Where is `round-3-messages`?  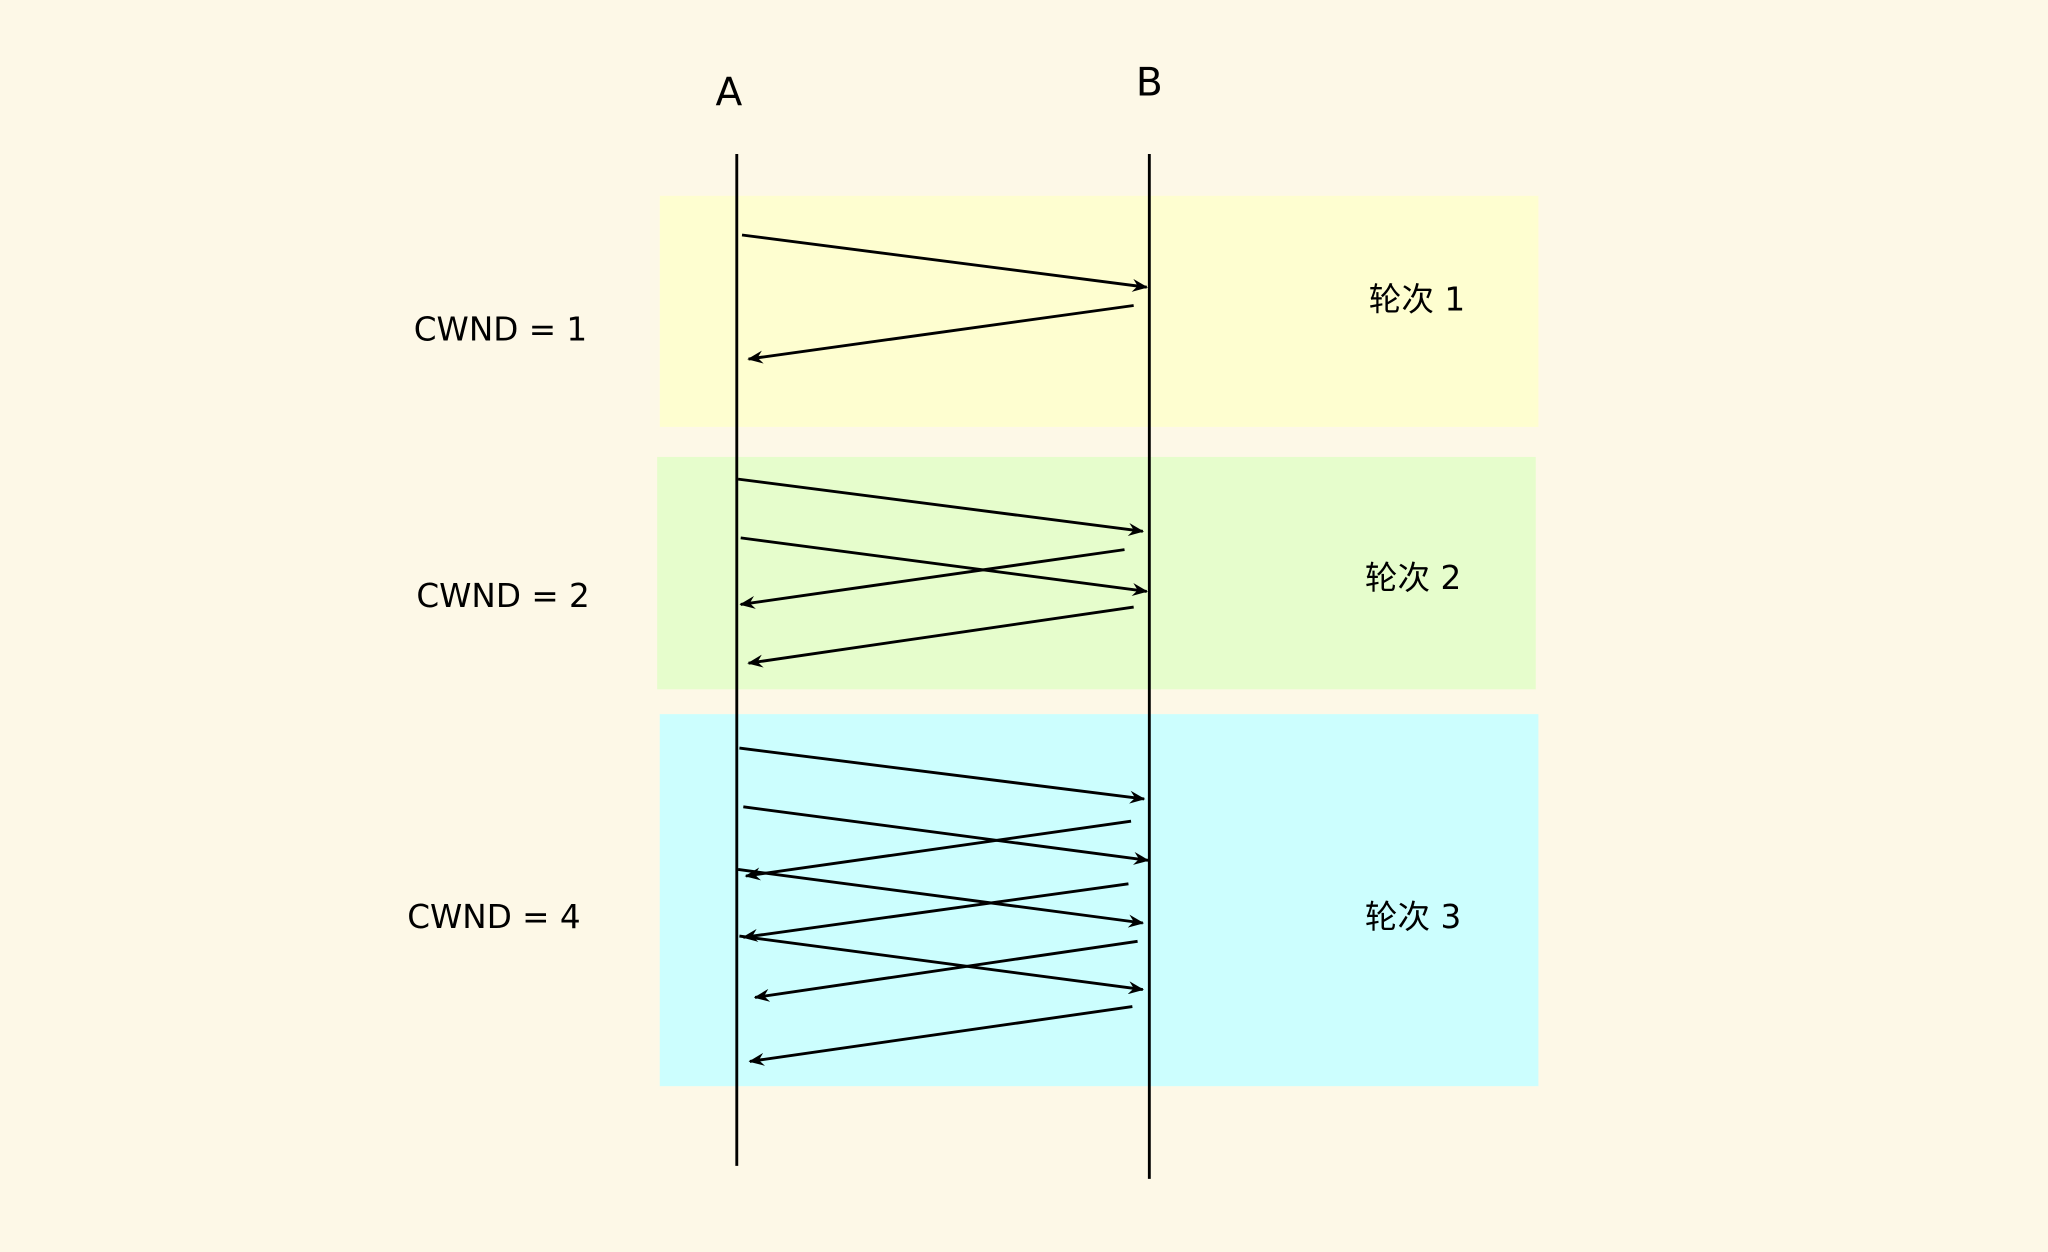 round-3-messages is located at coordinates (943, 906).